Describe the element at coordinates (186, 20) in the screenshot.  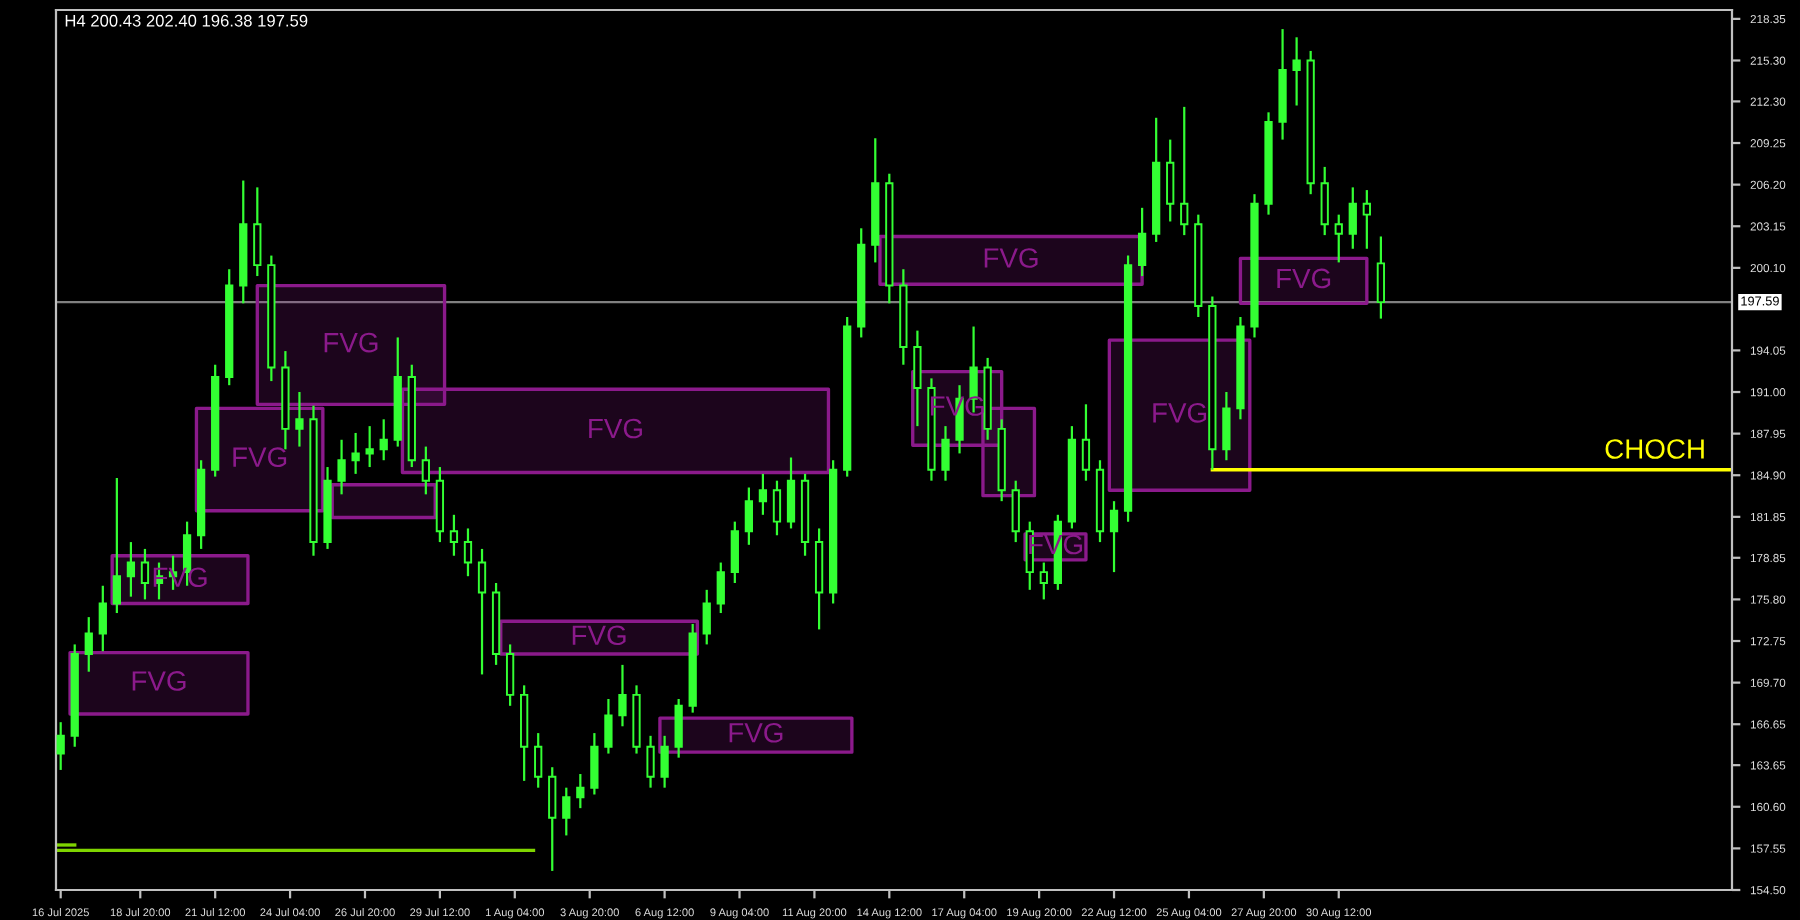
I see `chart-title: H4 200.43 202.40 196.38 197.59` at that location.